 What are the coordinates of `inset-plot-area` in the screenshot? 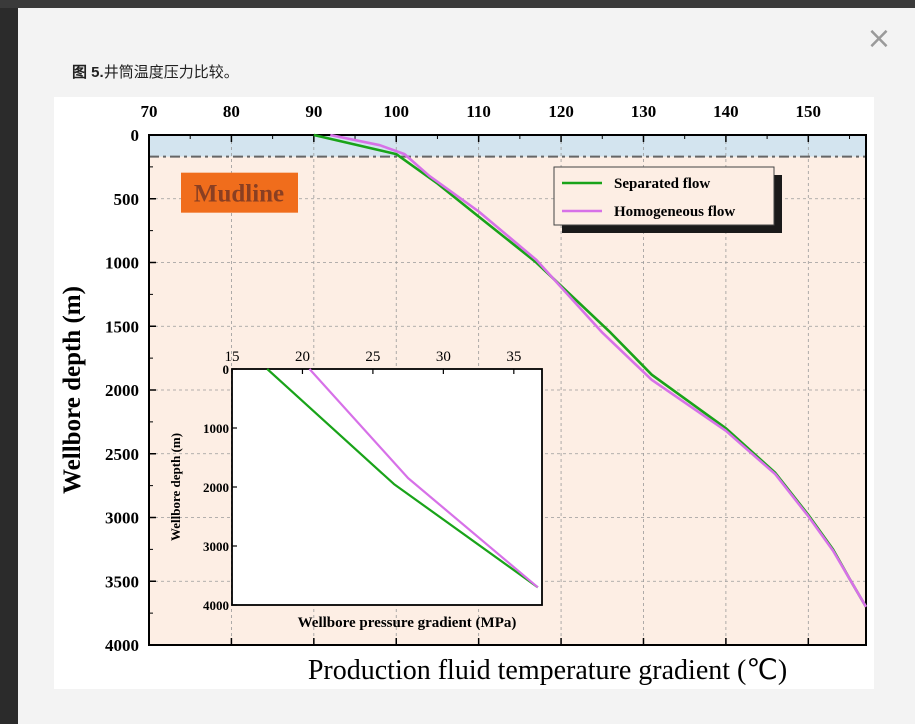 It's located at (387, 487).